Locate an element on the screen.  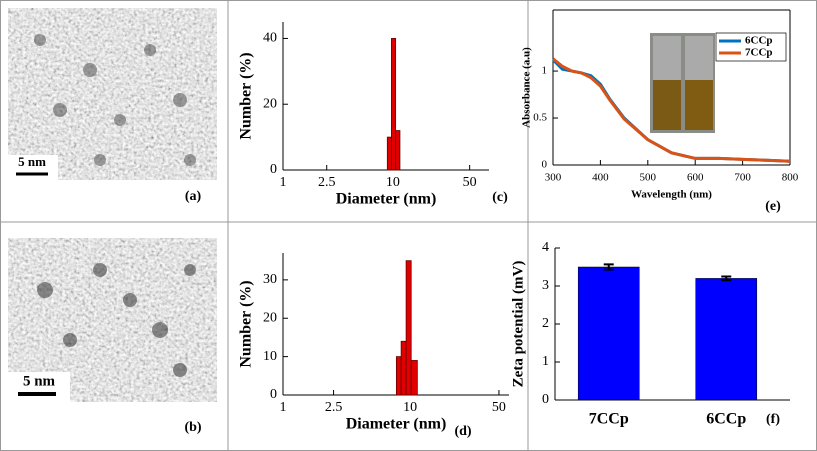
y-axis-label: Absorbance (a.u) is located at coordinates (527, 87).